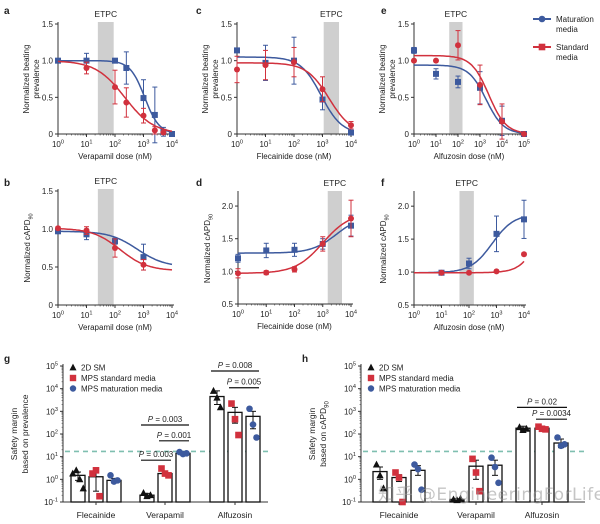 The width and height of the screenshot is (600, 524). What do you see at coordinates (305, 359) in the screenshot?
I see `panel-letter: h` at bounding box center [305, 359].